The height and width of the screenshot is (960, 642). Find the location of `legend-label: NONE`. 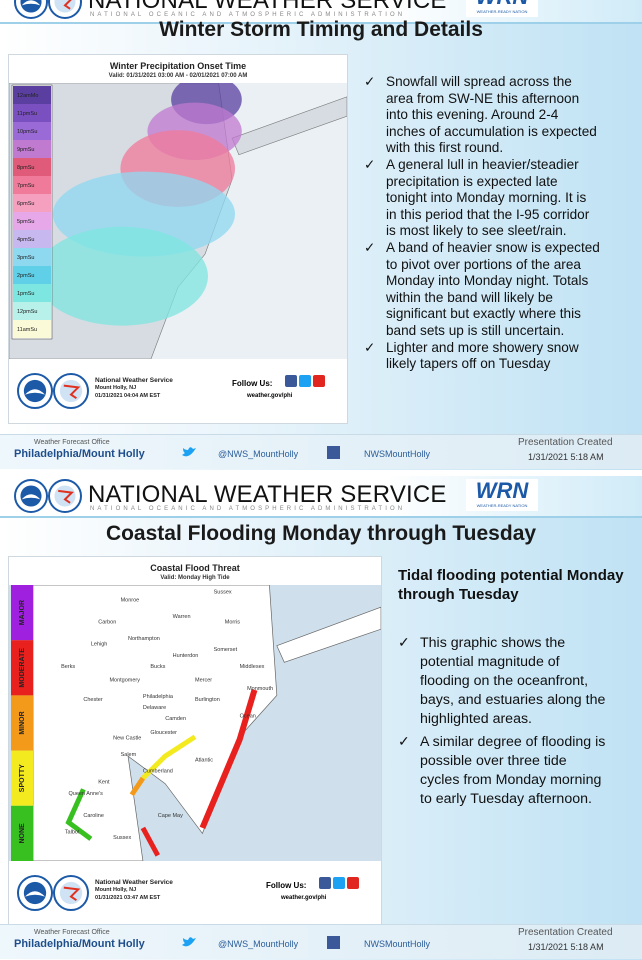

legend-label: NONE is located at coordinates (22, 833).